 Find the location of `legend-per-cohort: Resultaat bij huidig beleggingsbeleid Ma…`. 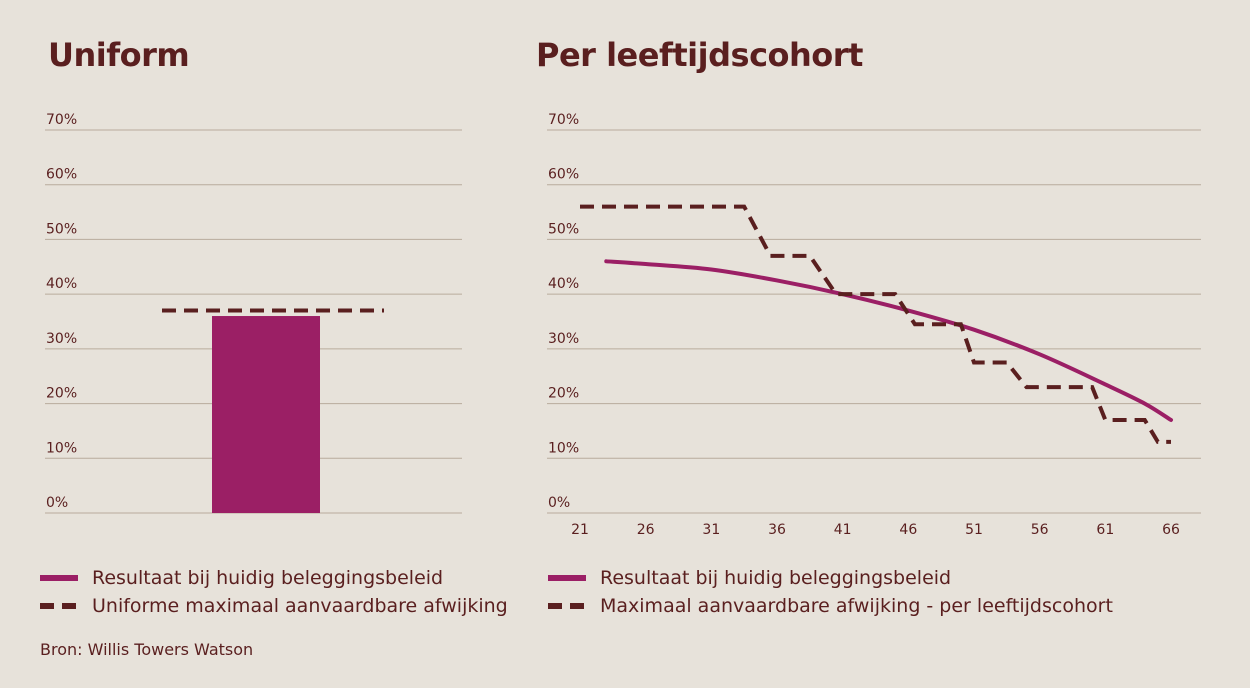

legend-per-cohort: Resultaat bij huidig beleggingsbeleid Ma… is located at coordinates (830, 592).